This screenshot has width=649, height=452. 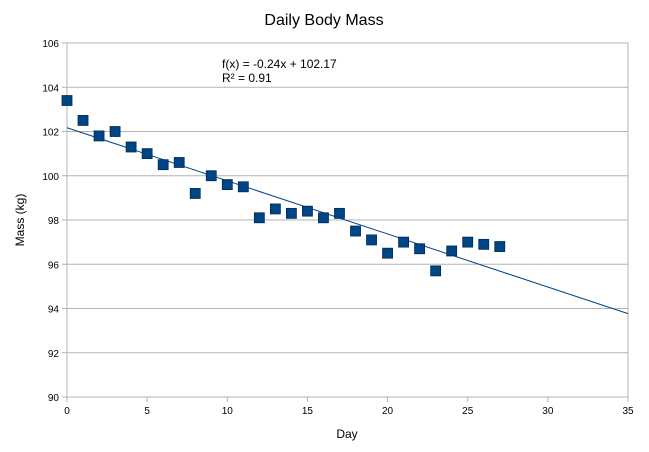 What do you see at coordinates (548, 411) in the screenshot?
I see `x-tick-label: 30` at bounding box center [548, 411].